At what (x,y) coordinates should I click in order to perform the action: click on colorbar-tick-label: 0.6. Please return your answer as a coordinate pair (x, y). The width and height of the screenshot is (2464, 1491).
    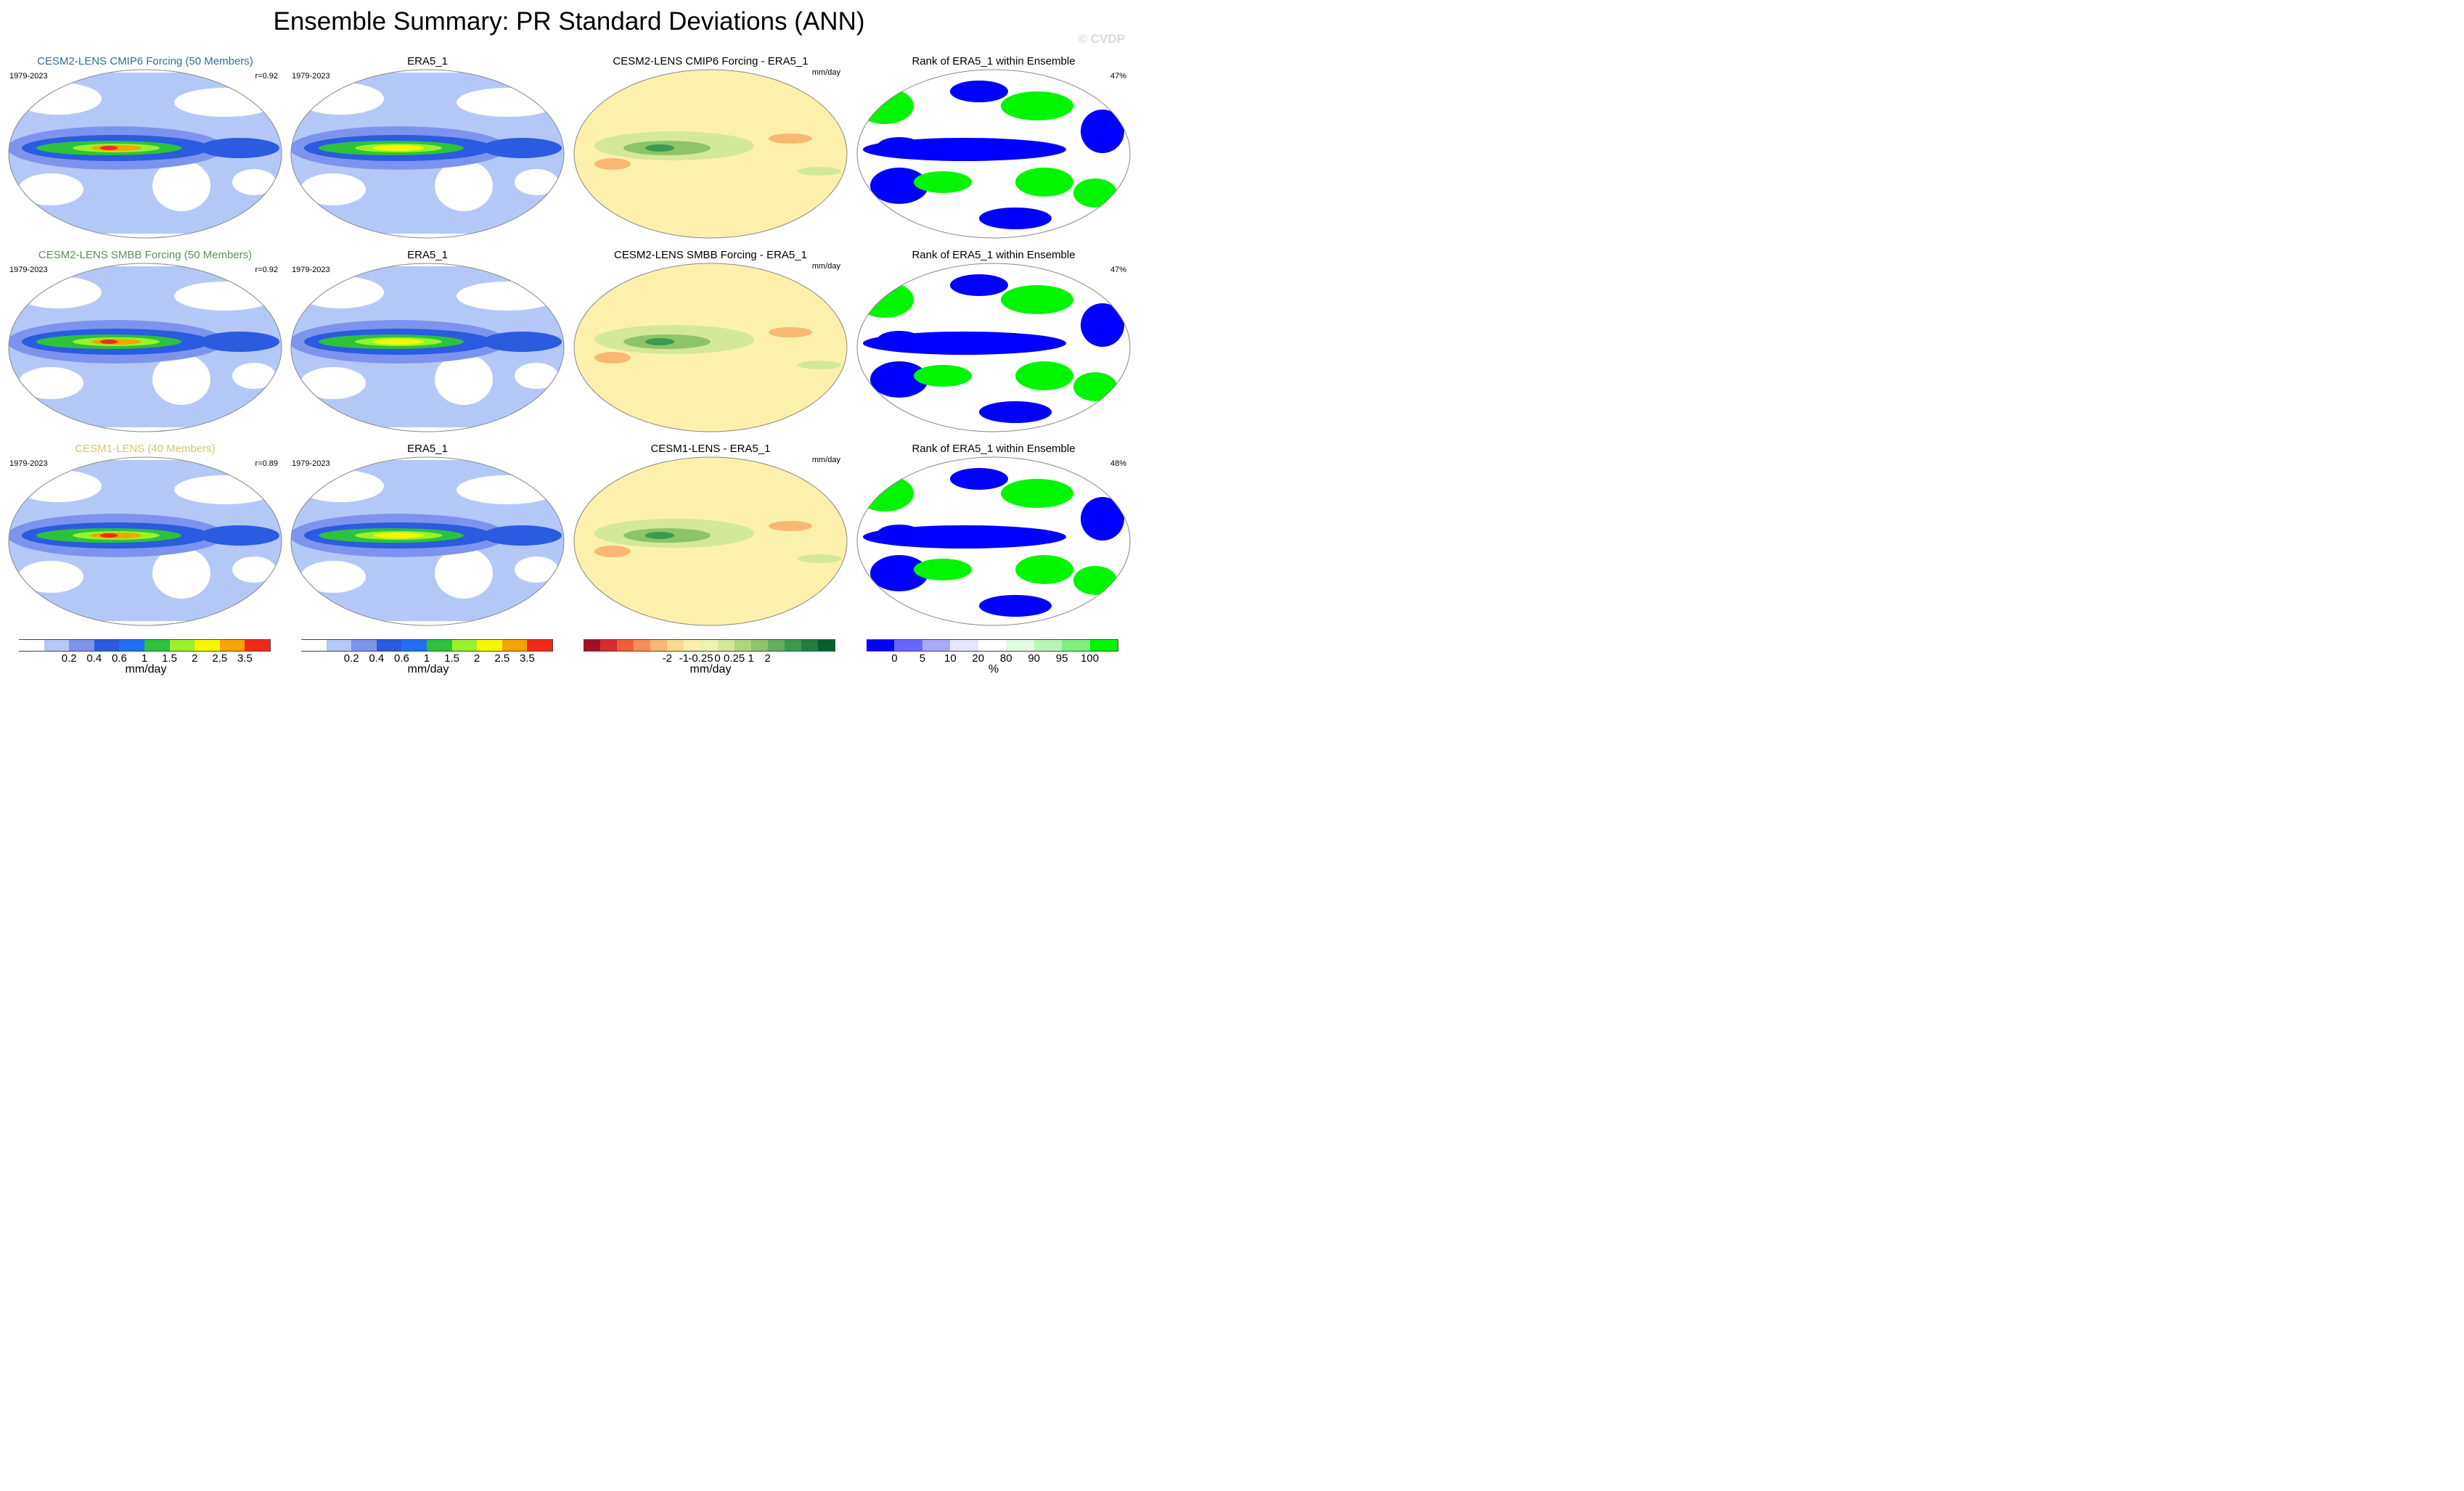
    Looking at the image, I should click on (401, 658).